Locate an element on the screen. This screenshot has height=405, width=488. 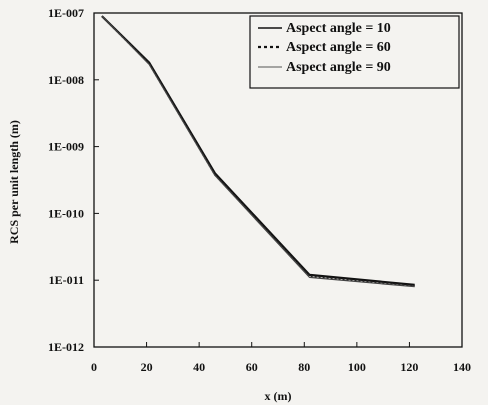
y-axis-title: RCS per unit length (m) is located at coordinates (14, 182).